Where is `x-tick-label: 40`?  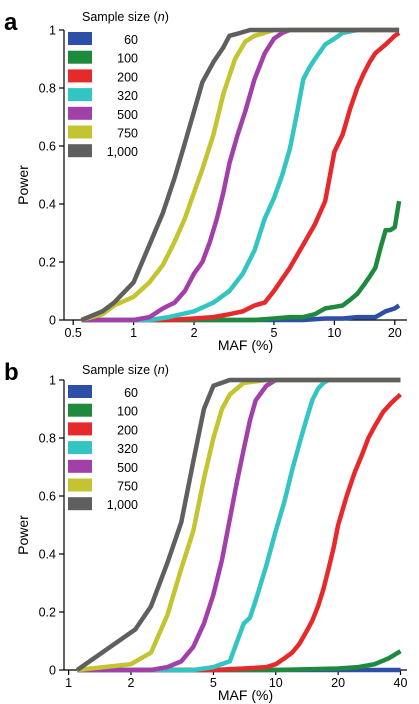
x-tick-label: 40 is located at coordinates (401, 683).